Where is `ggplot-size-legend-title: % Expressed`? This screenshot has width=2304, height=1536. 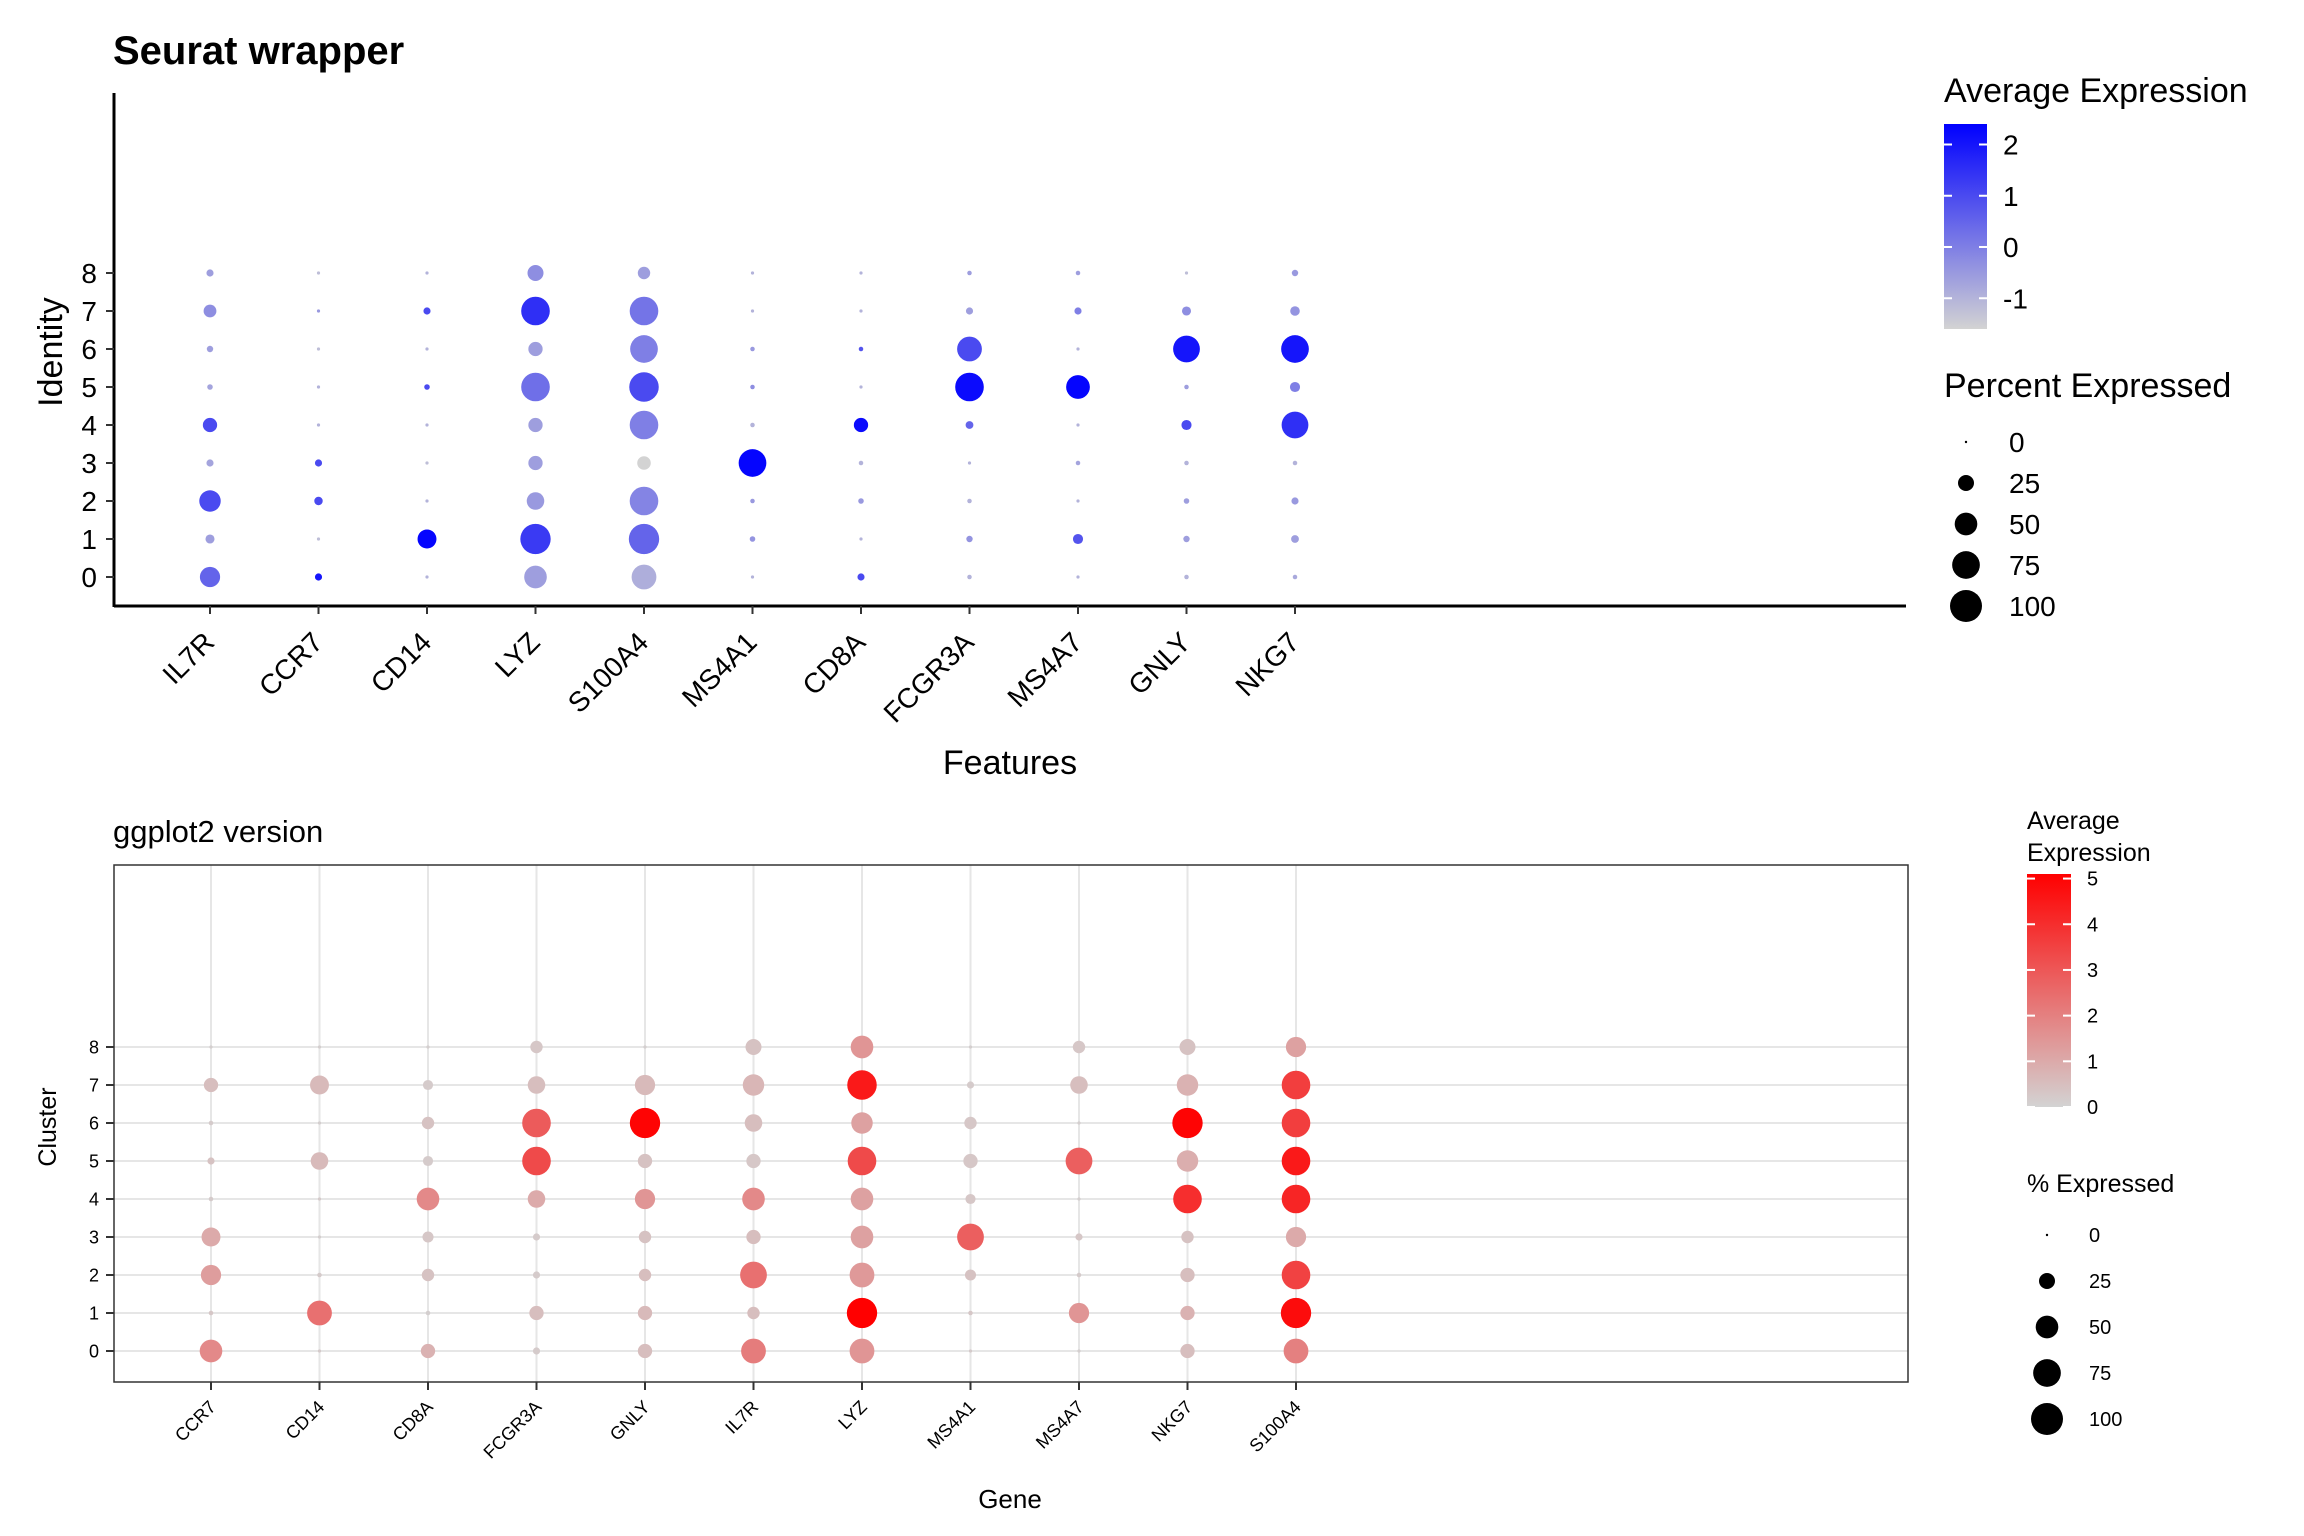 ggplot-size-legend-title: % Expressed is located at coordinates (2100, 1184).